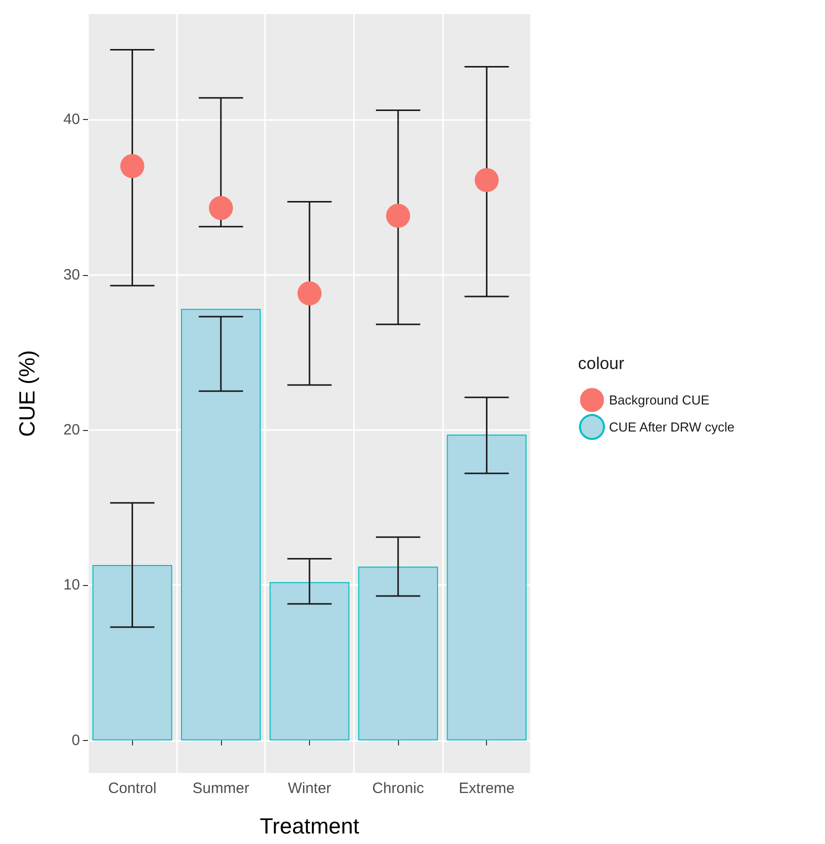  Describe the element at coordinates (310, 788) in the screenshot. I see `x-tick-label: Winter` at that location.